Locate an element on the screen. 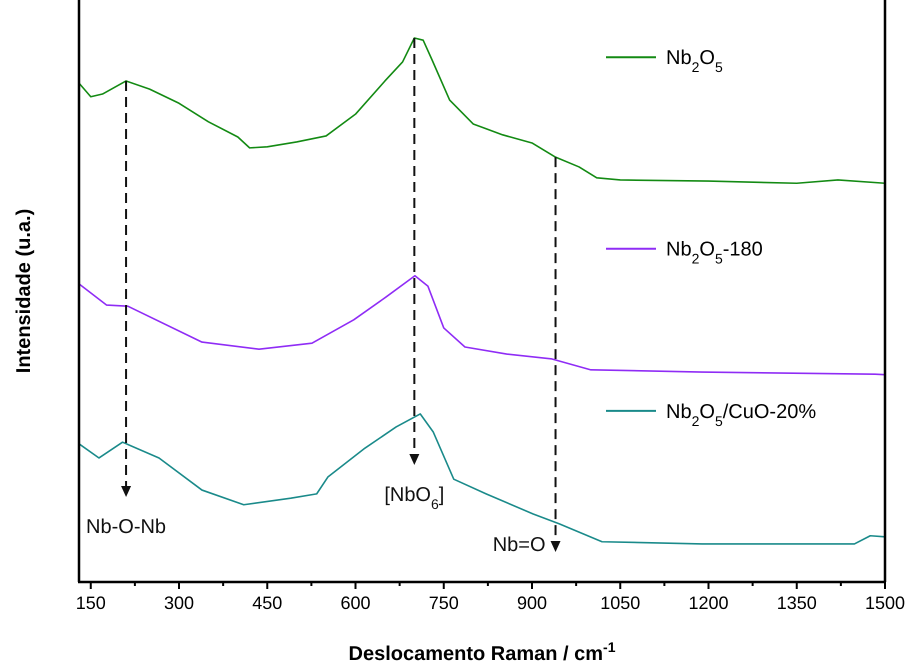  x-tick-label: 300 is located at coordinates (179, 603).